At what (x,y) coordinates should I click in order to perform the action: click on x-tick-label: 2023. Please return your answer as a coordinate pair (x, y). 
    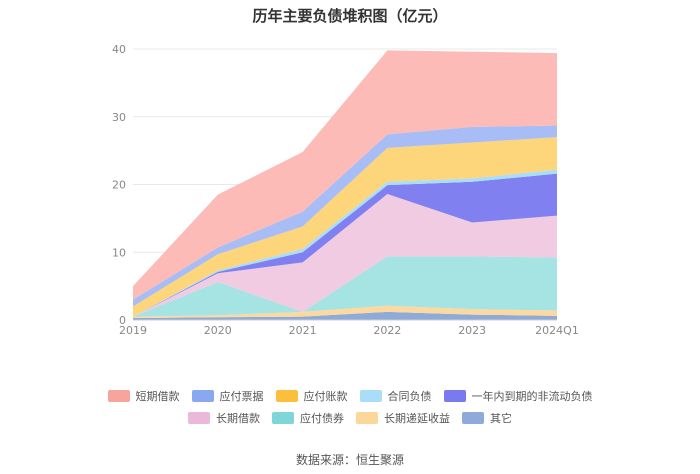
    Looking at the image, I should click on (472, 330).